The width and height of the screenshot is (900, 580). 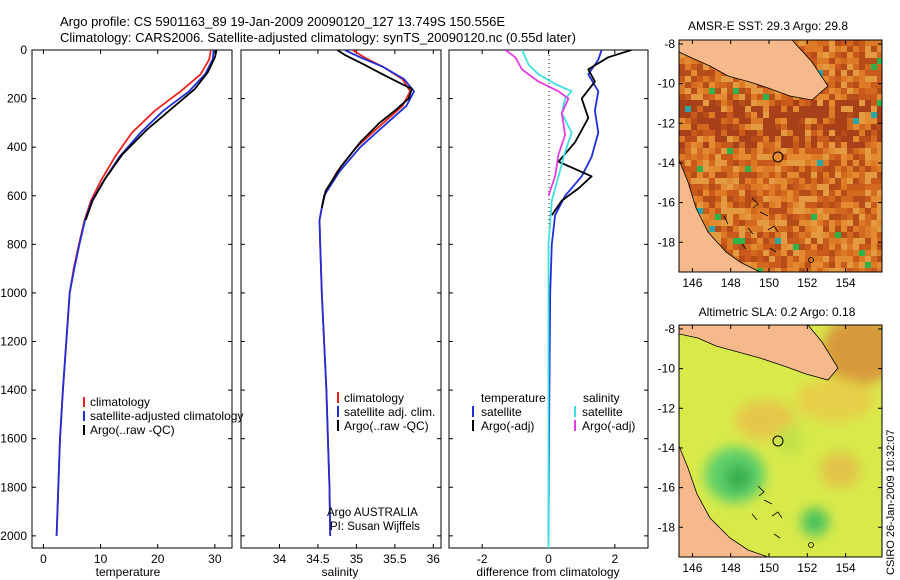 I want to click on y-tick-label: 1800, so click(x=13, y=487).